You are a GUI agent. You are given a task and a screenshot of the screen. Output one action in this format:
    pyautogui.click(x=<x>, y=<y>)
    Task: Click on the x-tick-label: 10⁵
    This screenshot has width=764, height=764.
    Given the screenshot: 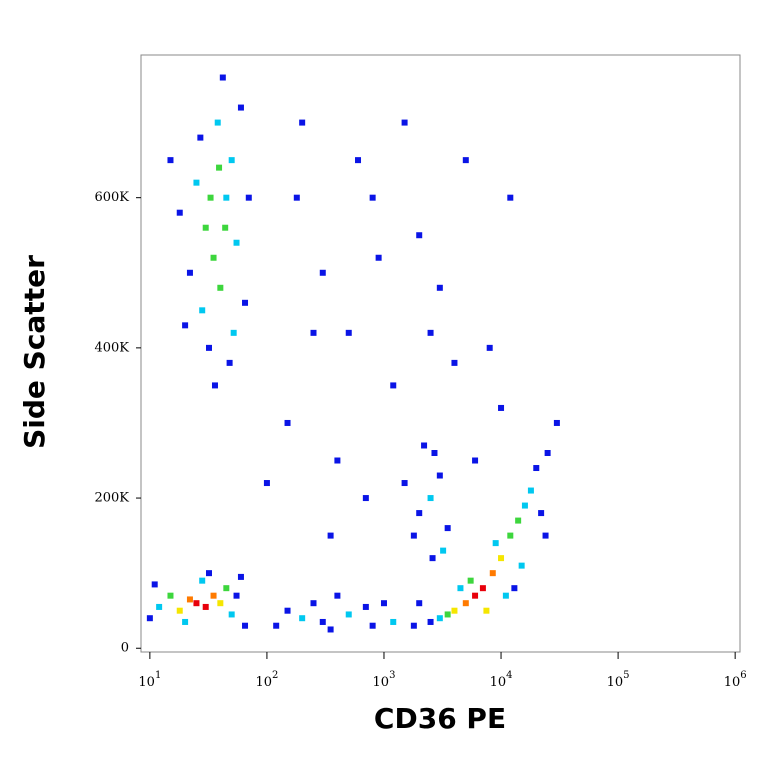 What is the action you would take?
    pyautogui.click(x=618, y=680)
    